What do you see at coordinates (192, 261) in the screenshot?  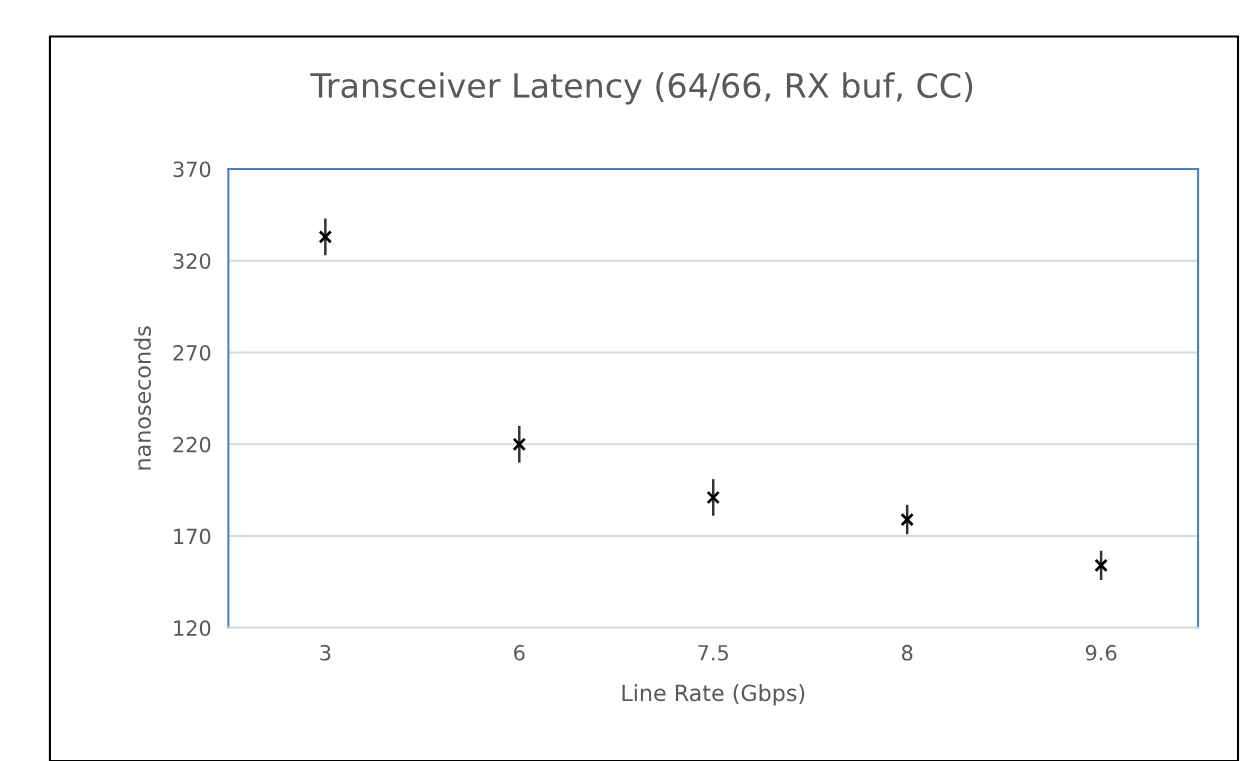 I see `y-tick-label: 320` at bounding box center [192, 261].